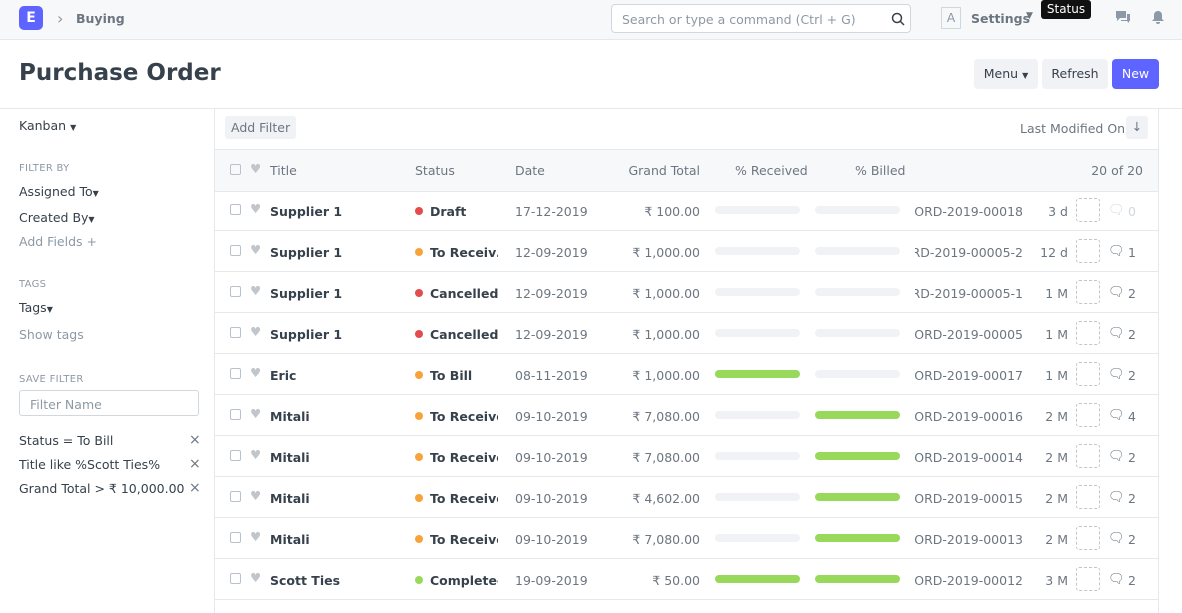  What do you see at coordinates (305, 580) in the screenshot?
I see `title: Scott Ties` at bounding box center [305, 580].